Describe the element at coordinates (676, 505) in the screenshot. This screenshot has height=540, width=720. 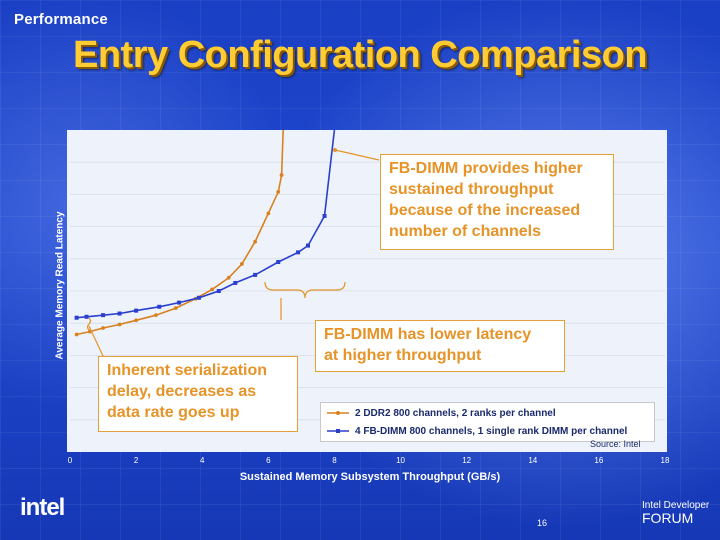
I see `idf-logo-line1: Intel Developer` at that location.